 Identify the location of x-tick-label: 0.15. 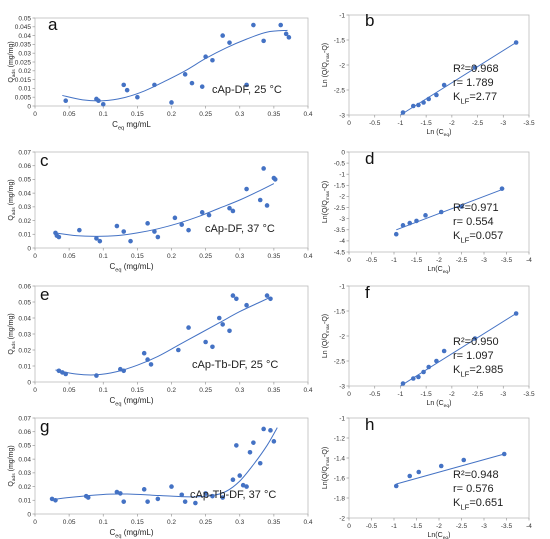
(137, 256).